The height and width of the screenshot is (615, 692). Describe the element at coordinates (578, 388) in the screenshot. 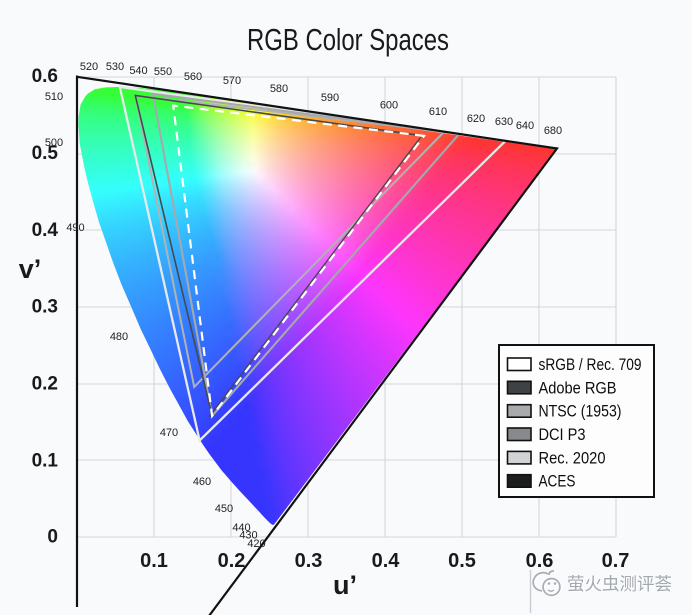

I see `svg-text: Adobe RGB` at that location.